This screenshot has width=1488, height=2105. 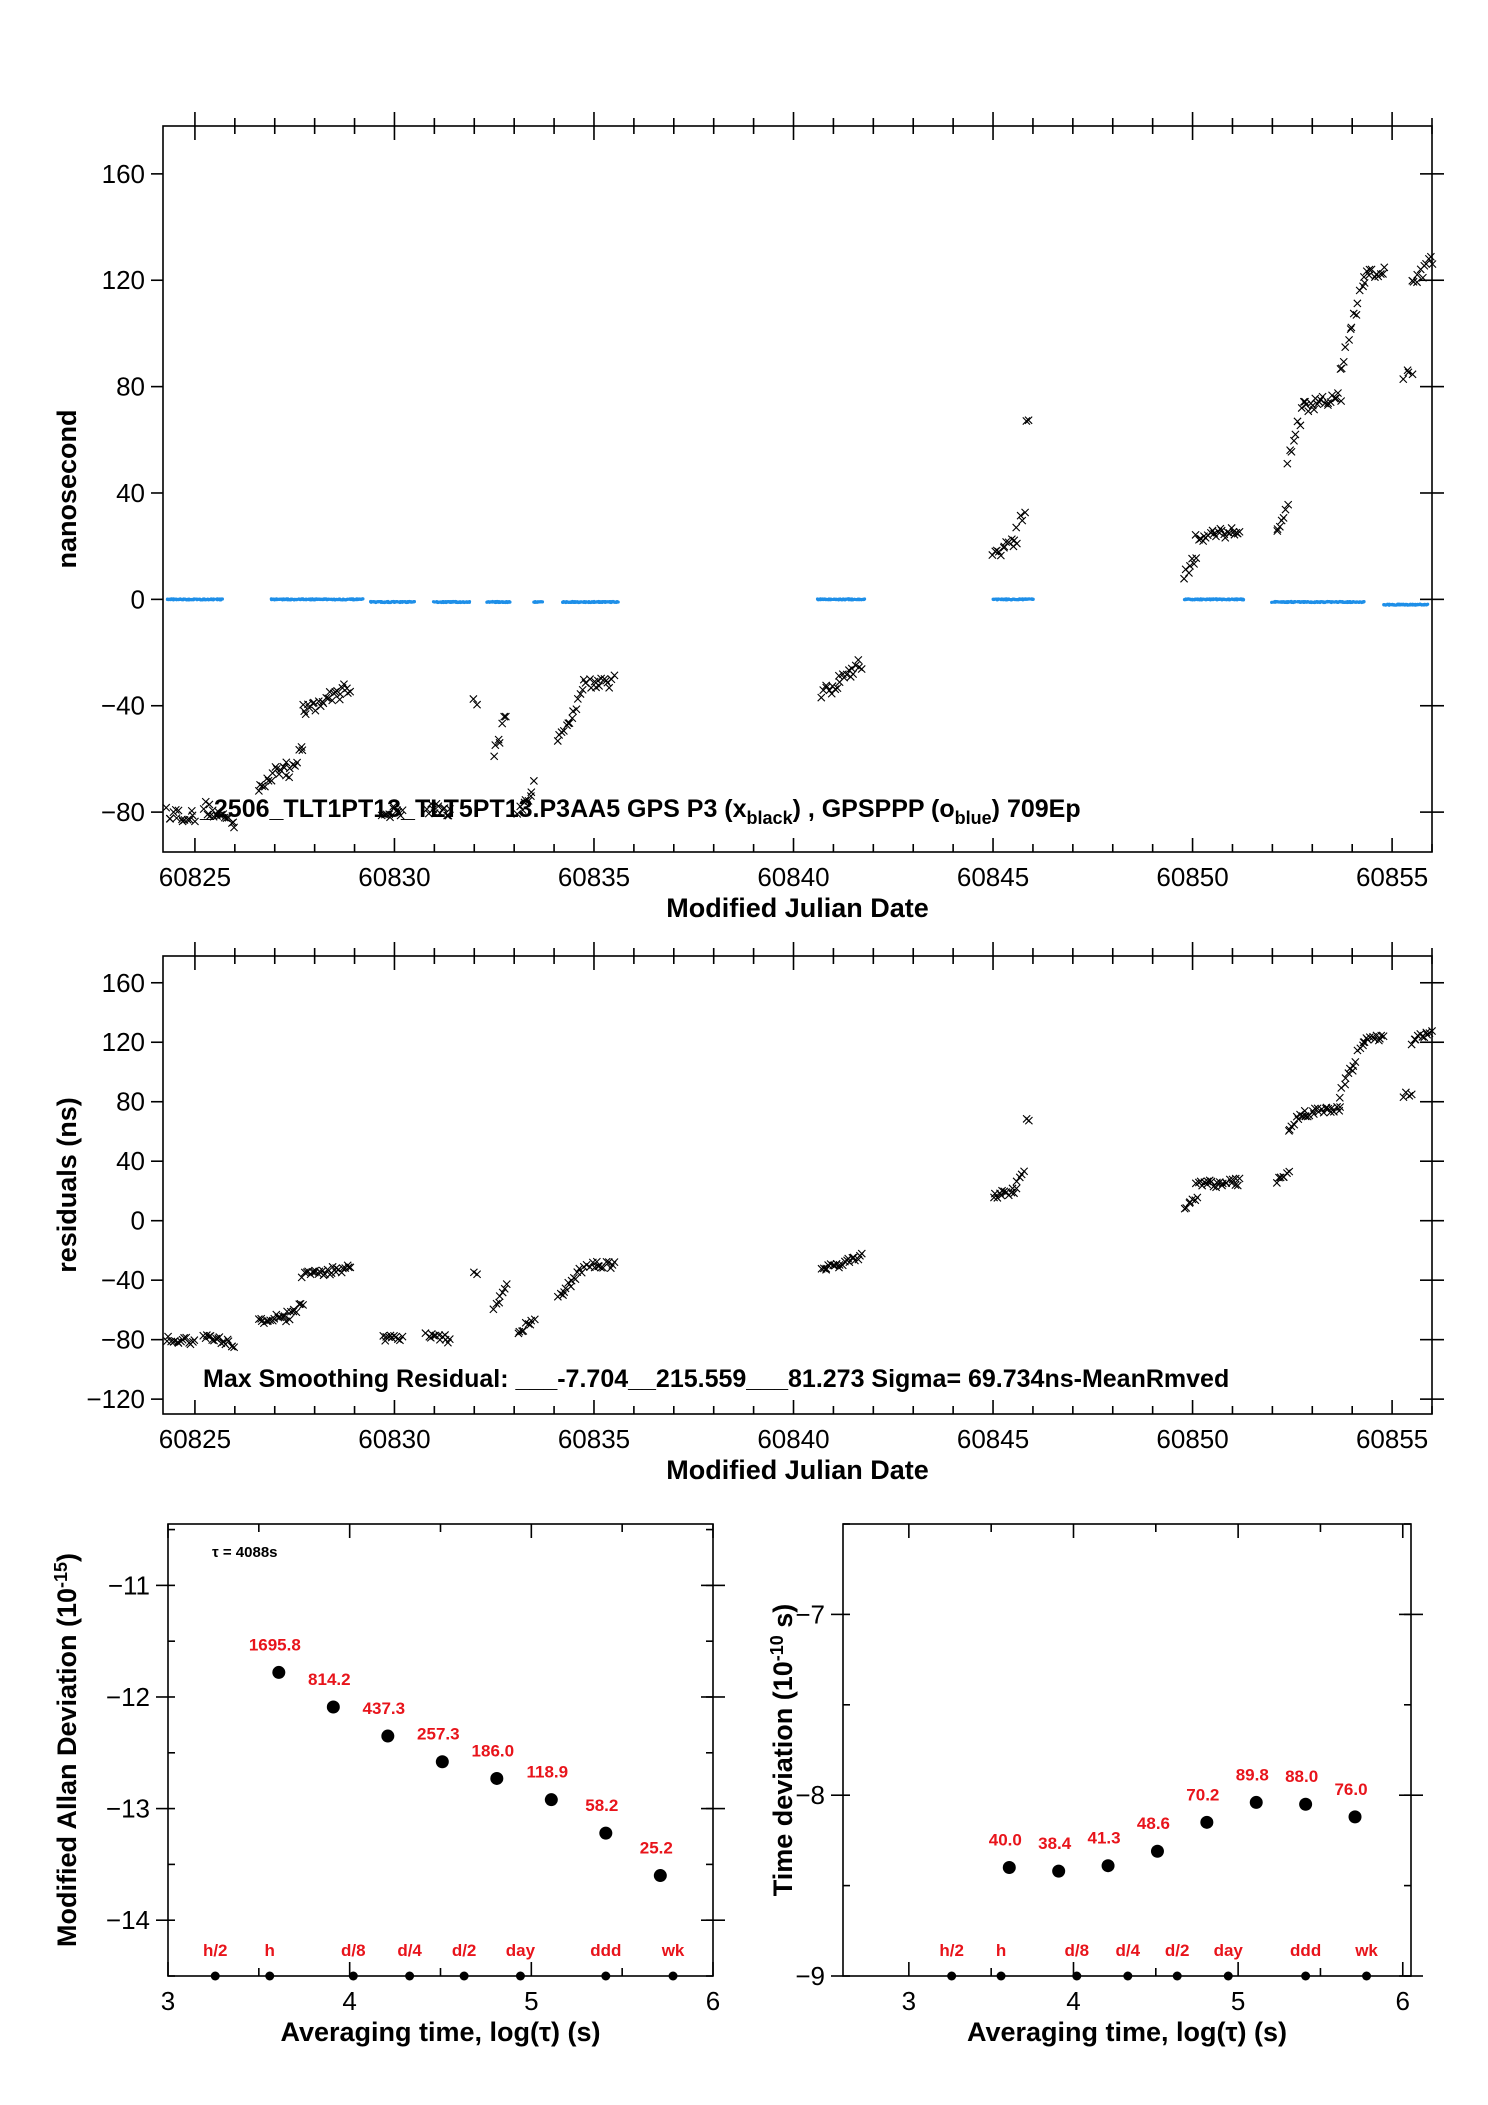 What do you see at coordinates (797, 908) in the screenshot?
I see `x-axis-title: Modified Julian Date` at bounding box center [797, 908].